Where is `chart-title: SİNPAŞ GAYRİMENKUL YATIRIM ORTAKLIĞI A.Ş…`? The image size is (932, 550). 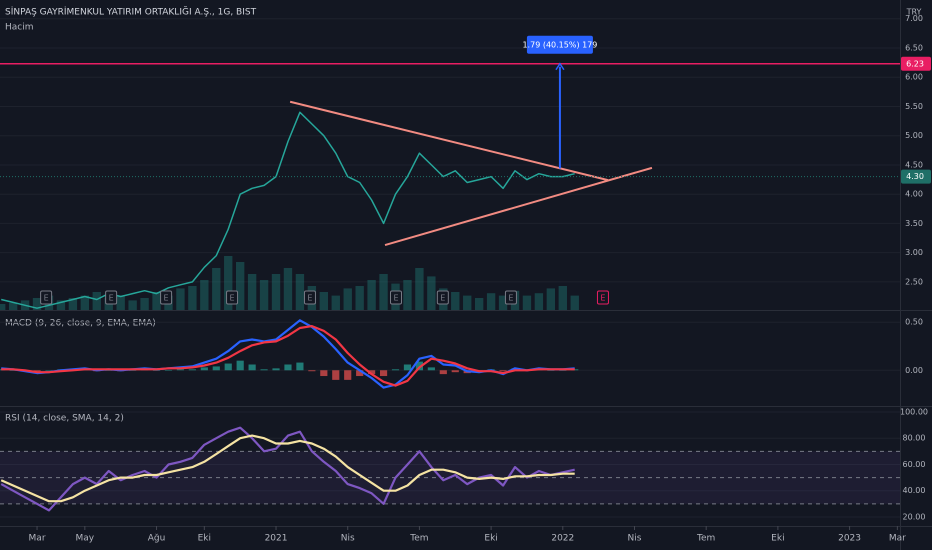 chart-title: SİNPAŞ GAYRİMENKUL YATIRIM ORTAKLIĞI A.Ş… is located at coordinates (131, 12).